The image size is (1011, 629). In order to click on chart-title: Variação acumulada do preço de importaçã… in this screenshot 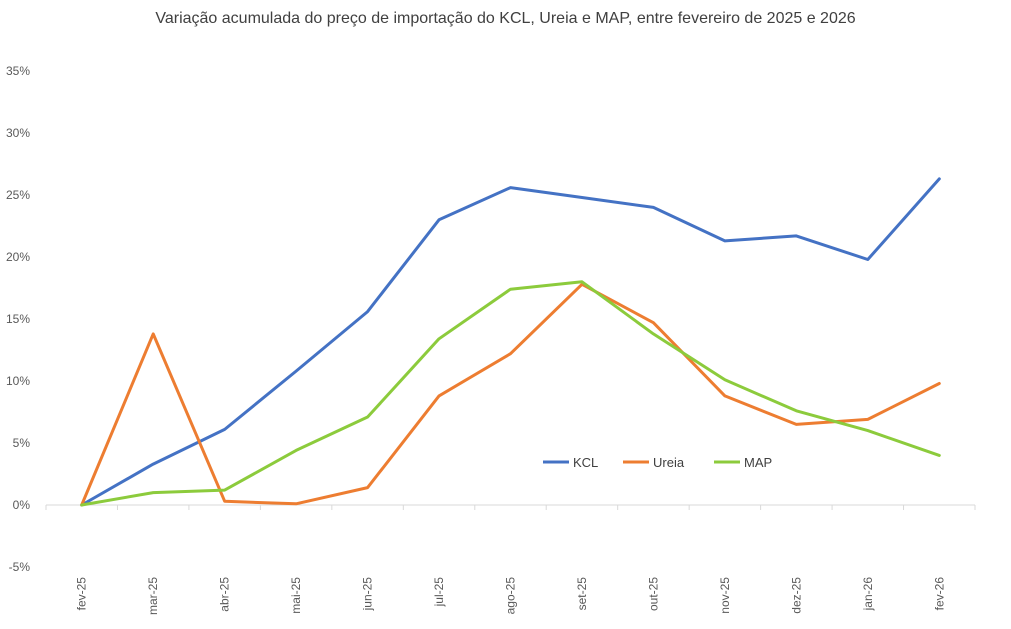, I will do `click(505, 18)`.